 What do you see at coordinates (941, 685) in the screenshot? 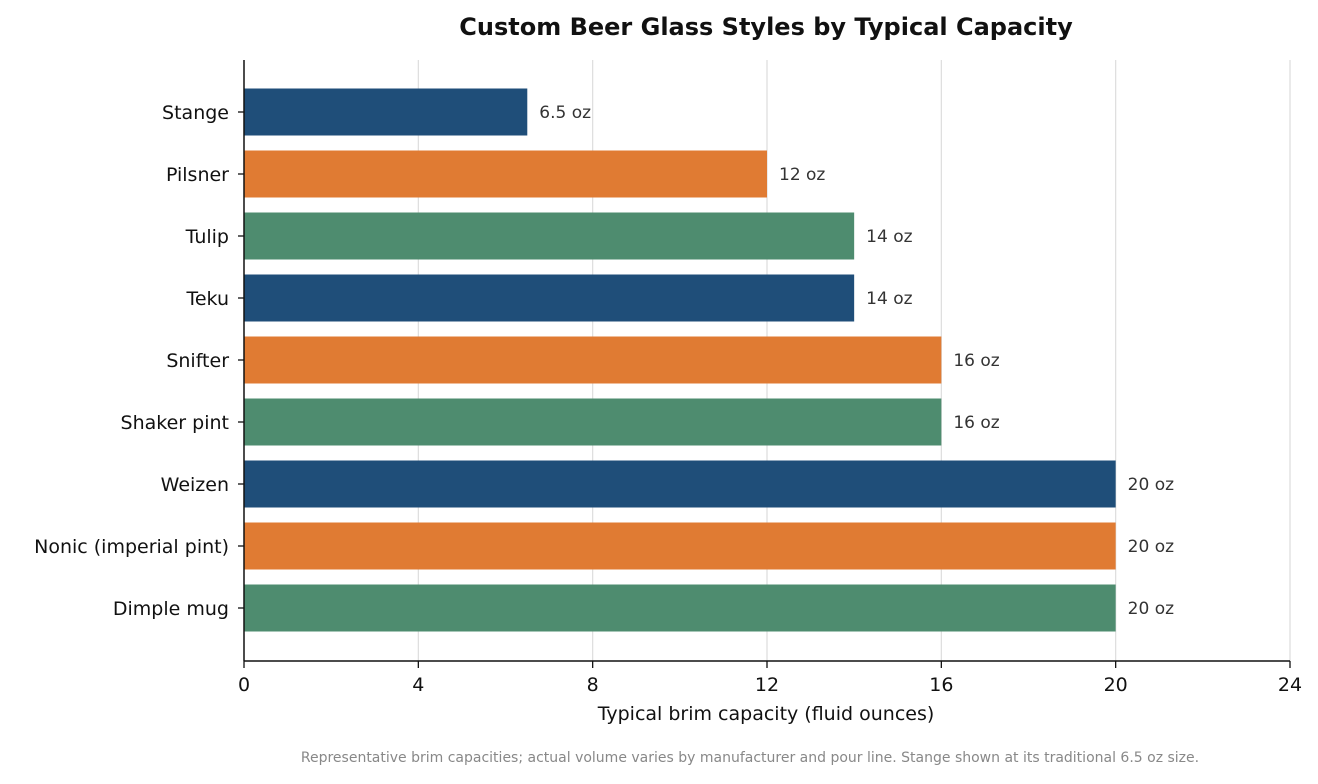
I see `x-tick-label: 16` at bounding box center [941, 685].